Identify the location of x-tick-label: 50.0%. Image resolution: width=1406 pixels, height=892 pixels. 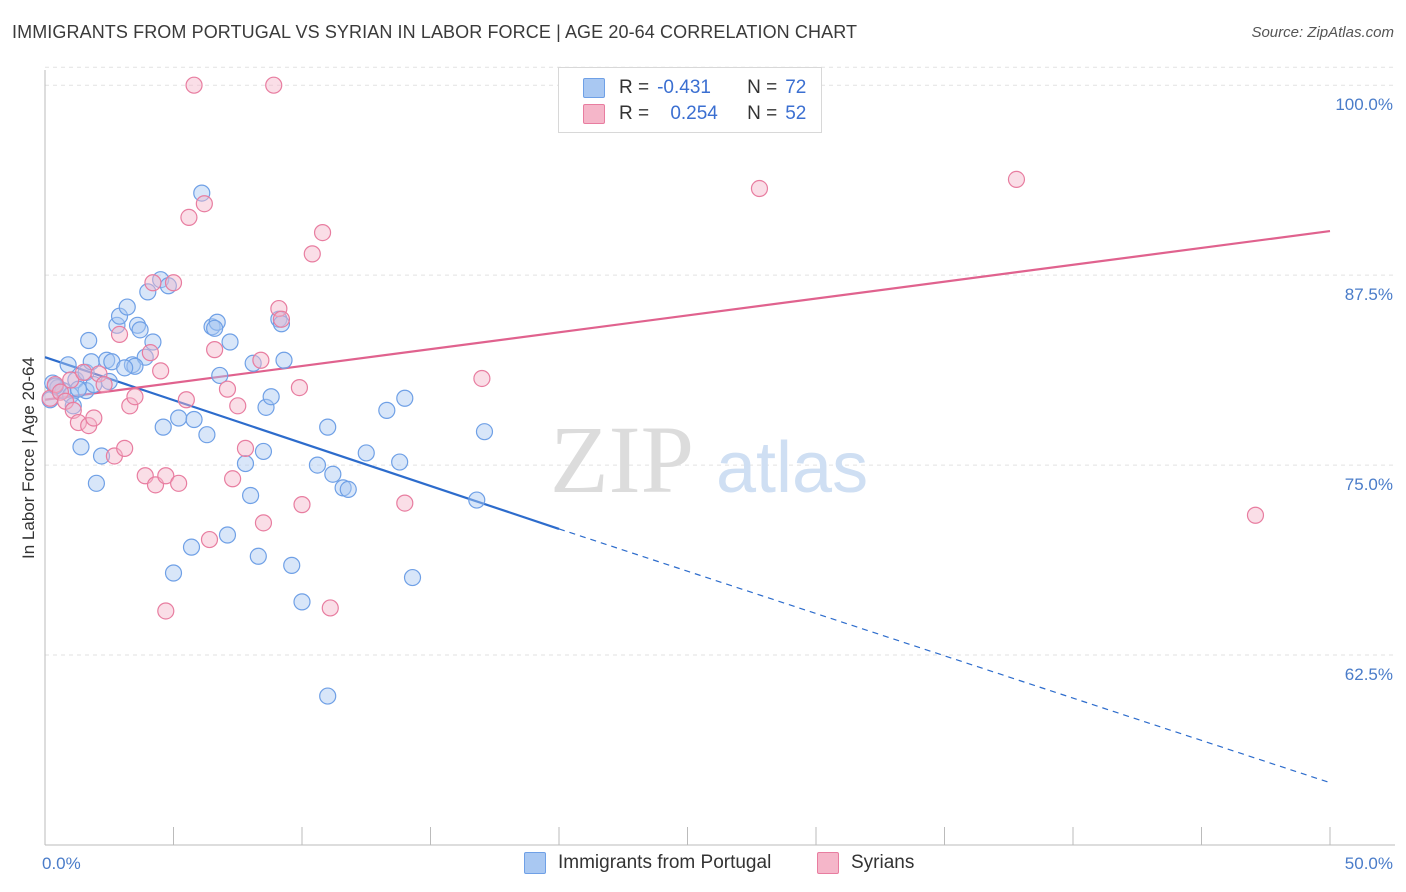
(1369, 863).